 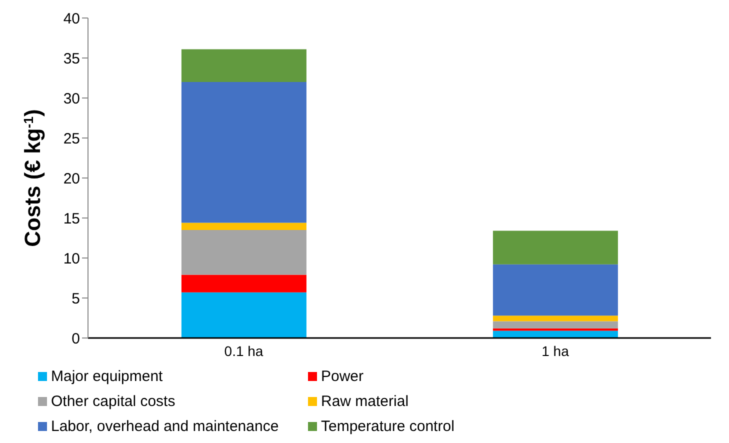 I want to click on y-tick-label: 15, so click(x=71, y=219).